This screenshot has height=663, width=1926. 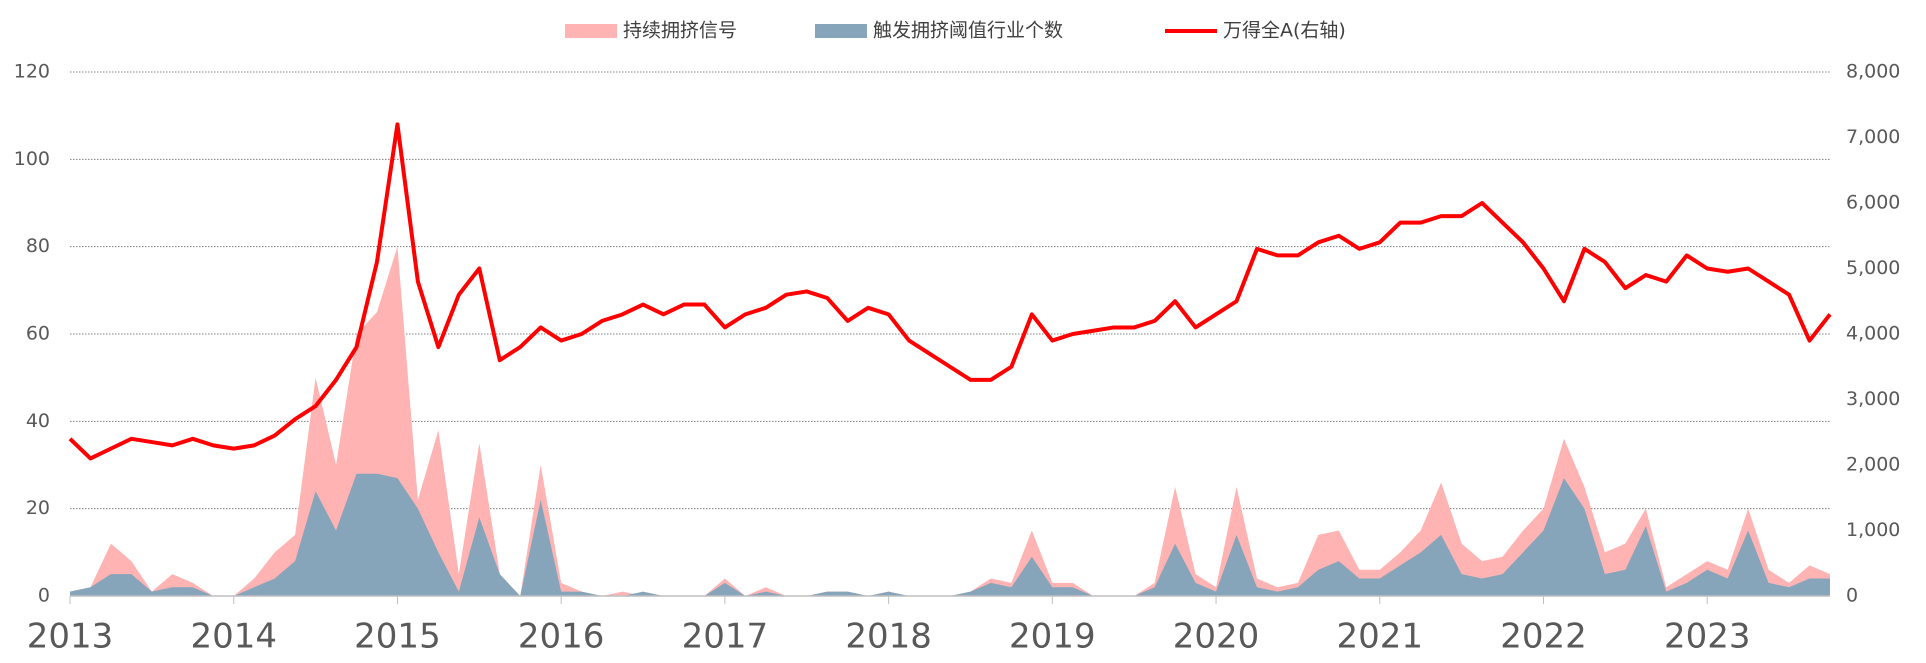 I want to click on x-tick-label: 2021, so click(x=1380, y=637).